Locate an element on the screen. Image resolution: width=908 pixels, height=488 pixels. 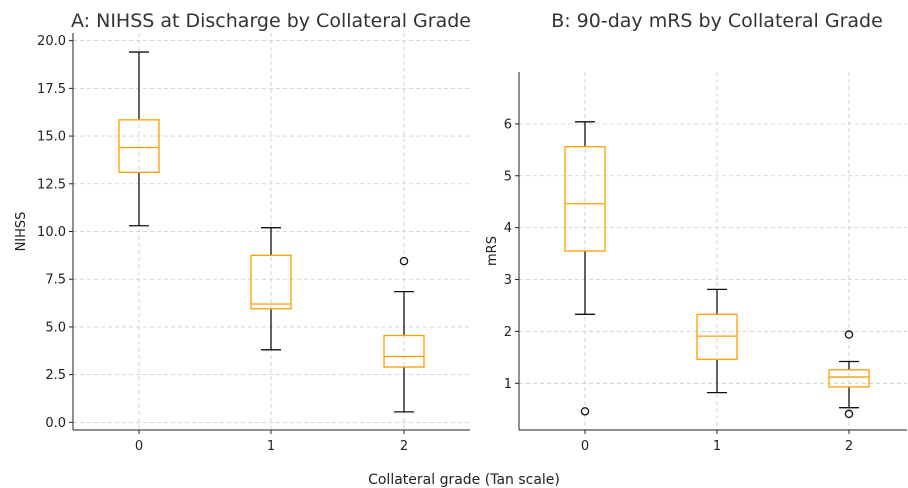
chart-title: B: 90-day mRS by Collateral Grade is located at coordinates (717, 21).